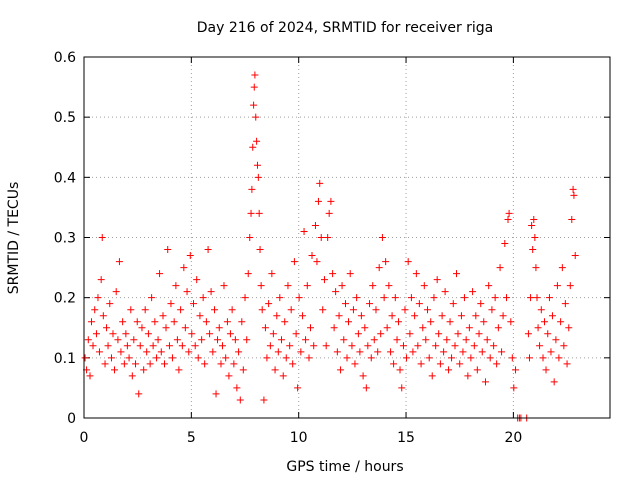 This screenshot has height=480, width=640. I want to click on y-tick-label: 0.3, so click(65, 239).